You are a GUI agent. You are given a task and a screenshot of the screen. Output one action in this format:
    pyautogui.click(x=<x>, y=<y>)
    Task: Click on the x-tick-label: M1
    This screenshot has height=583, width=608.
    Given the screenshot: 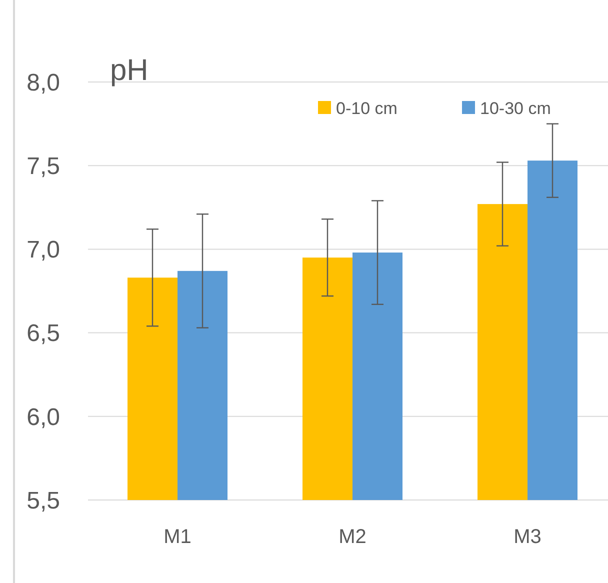 What is the action you would take?
    pyautogui.click(x=178, y=537)
    